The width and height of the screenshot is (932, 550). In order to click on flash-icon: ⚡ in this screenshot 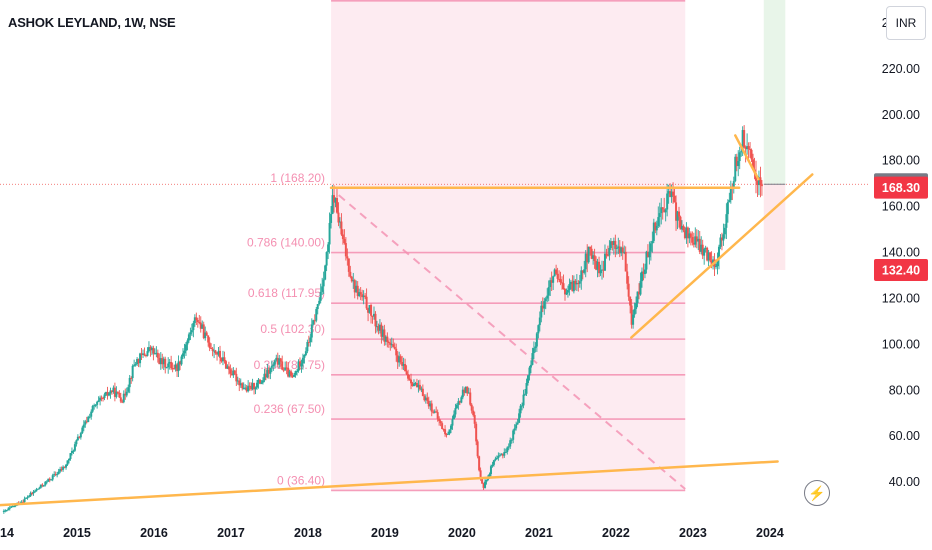, I will do `click(817, 493)`.